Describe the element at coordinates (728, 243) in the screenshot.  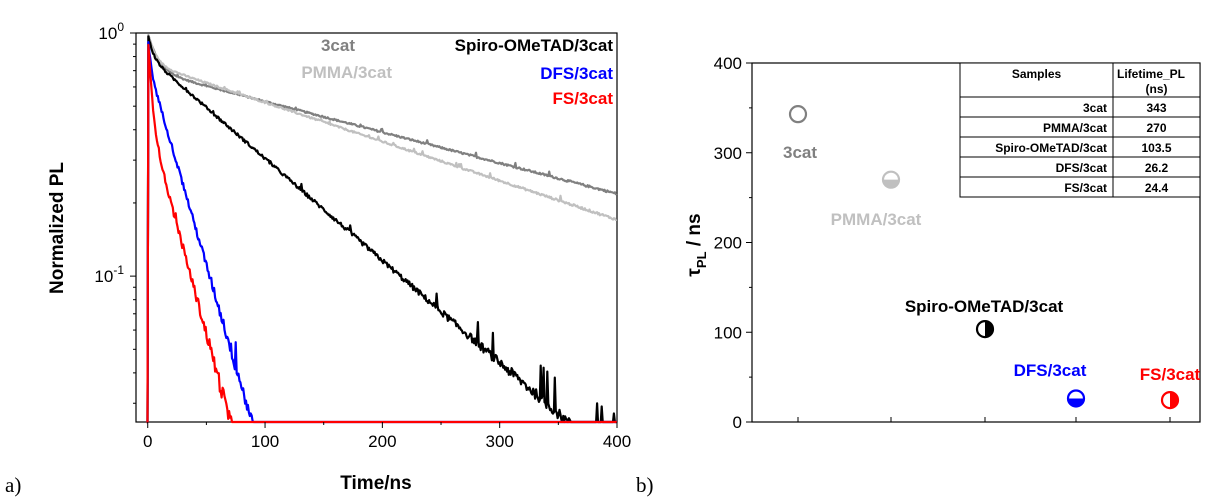
I see `y-tick-label: 200` at that location.